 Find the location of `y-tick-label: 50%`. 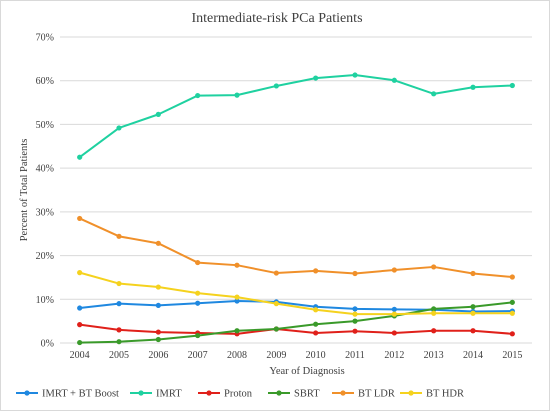

y-tick-label: 50% is located at coordinates (45, 125).